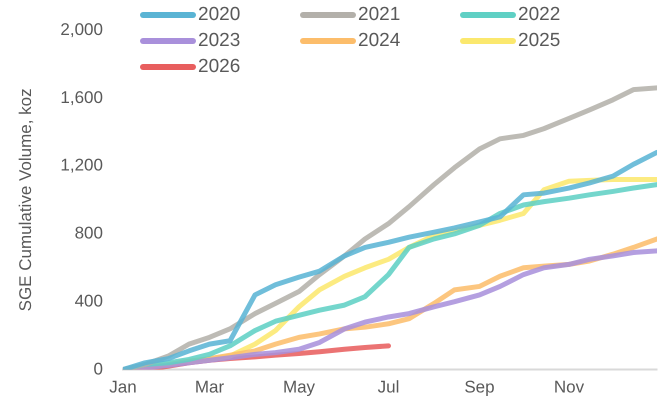 Image resolution: width=659 pixels, height=406 pixels. Describe the element at coordinates (123, 386) in the screenshot. I see `x-tick-label: Jan` at that location.